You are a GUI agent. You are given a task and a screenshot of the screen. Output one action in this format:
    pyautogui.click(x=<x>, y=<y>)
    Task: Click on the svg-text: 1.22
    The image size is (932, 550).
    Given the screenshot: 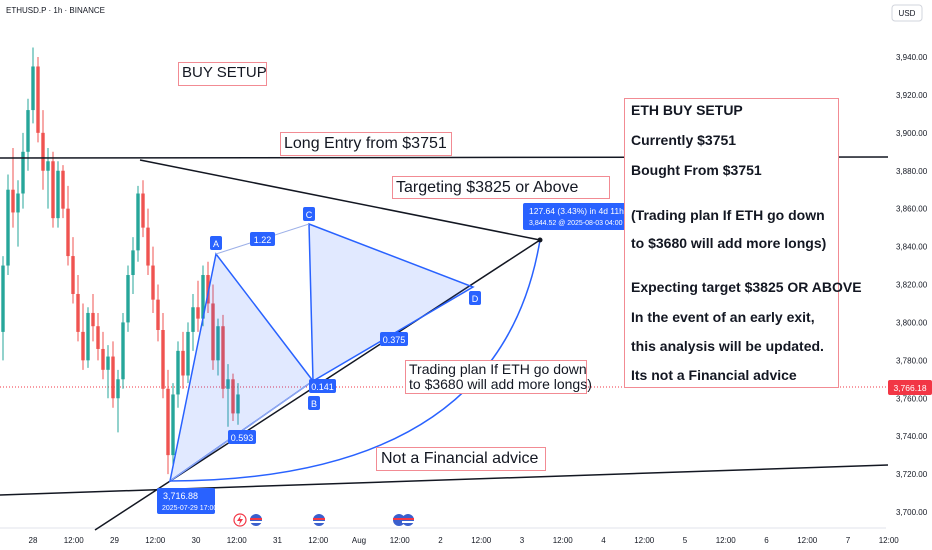 What is the action you would take?
    pyautogui.click(x=263, y=240)
    